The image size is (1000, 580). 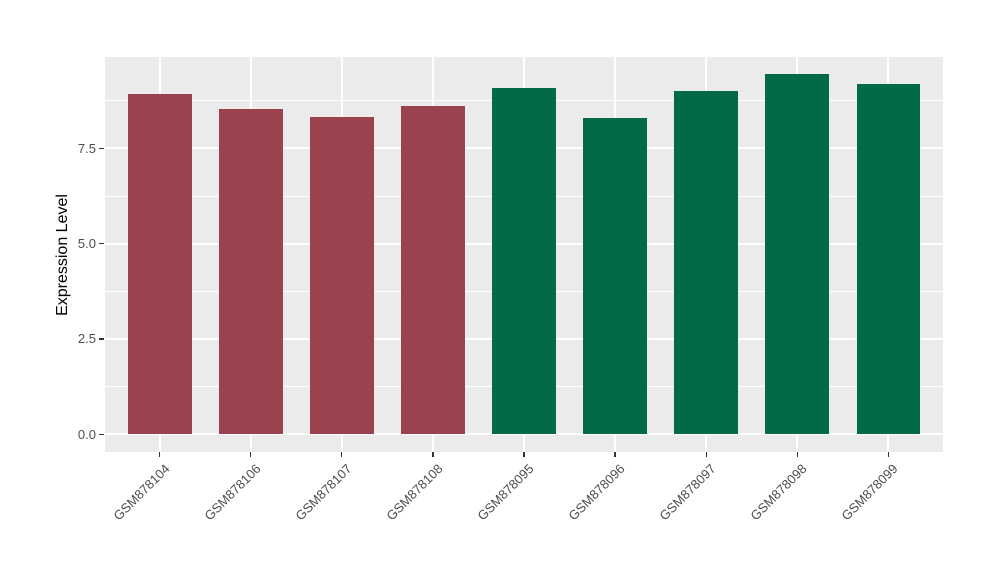 I want to click on y-tick-label: 5.0, so click(x=86, y=244).